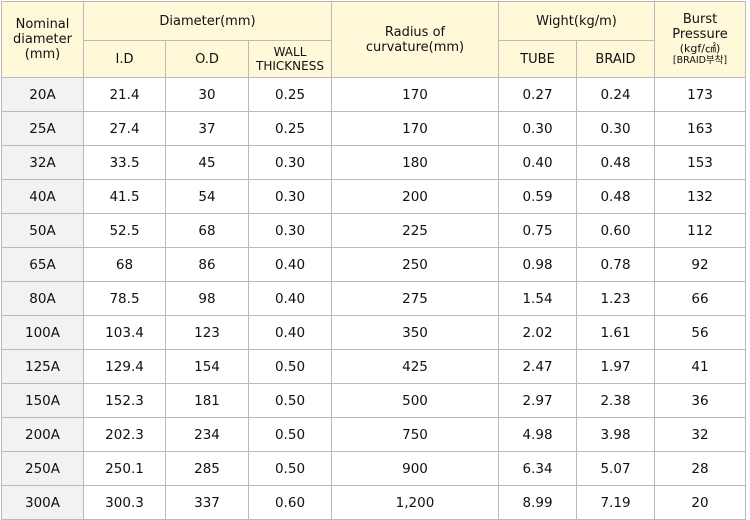 This screenshot has width=750, height=520. Describe the element at coordinates (373, 128) in the screenshot. I see `table-row: 25A 27.4 37 0.25 170 0.30 0.30 163` at that location.